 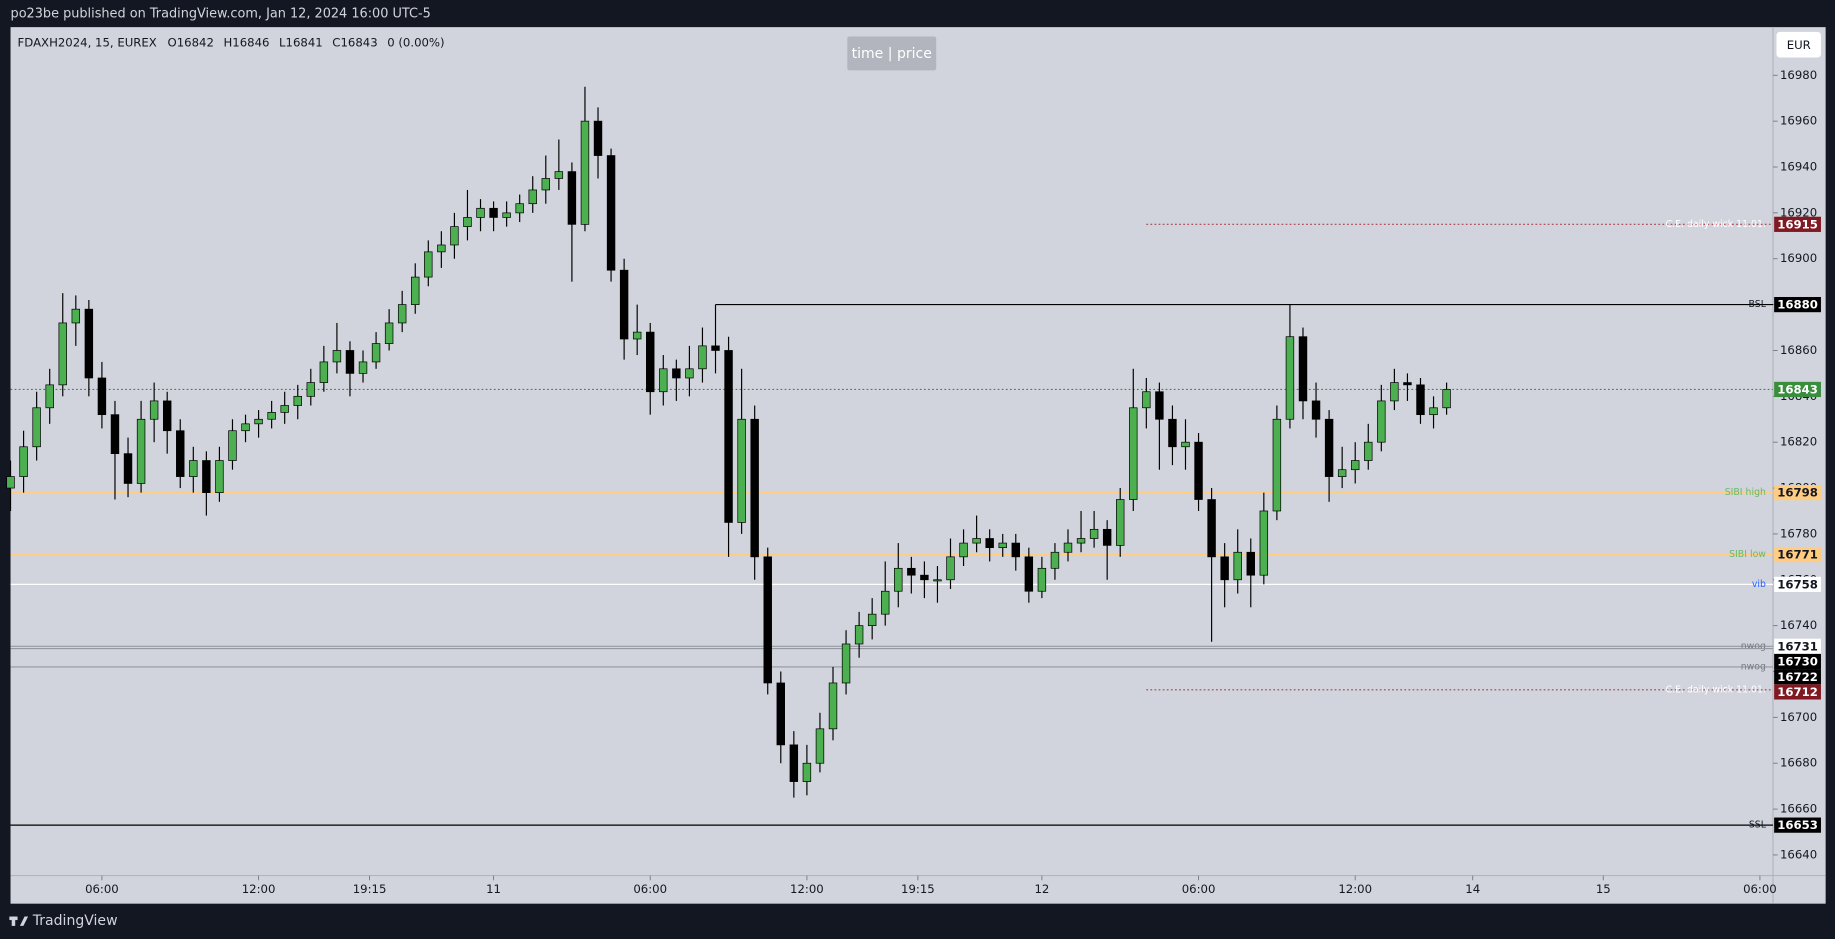 What do you see at coordinates (1797, 493) in the screenshot?
I see `price-box-label: 16798` at bounding box center [1797, 493].